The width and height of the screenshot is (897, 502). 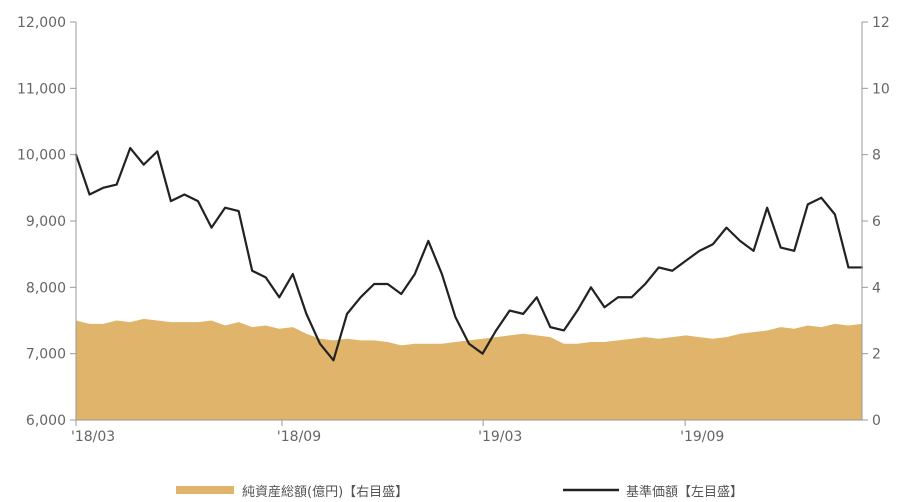 What do you see at coordinates (46, 288) in the screenshot?
I see `left-tick-label: 8,000` at bounding box center [46, 288].